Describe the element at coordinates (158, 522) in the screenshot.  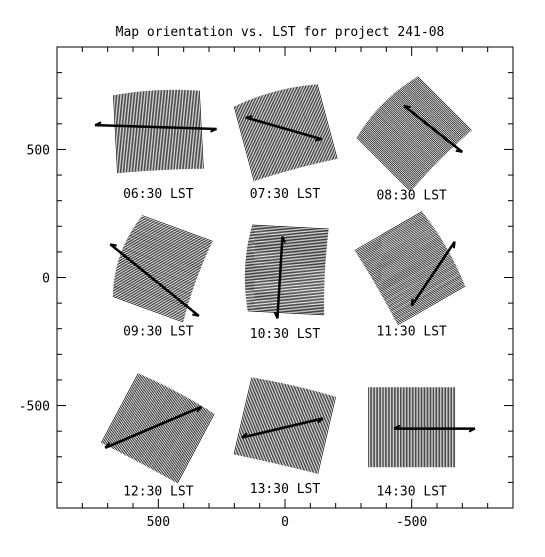
I see `x-tick-label: 500` at that location.